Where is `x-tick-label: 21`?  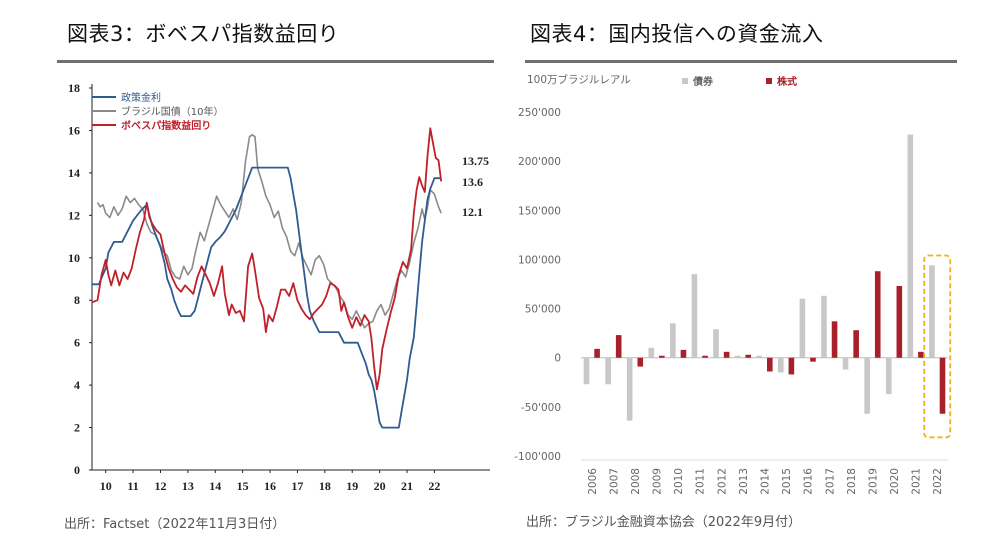 x-tick-label: 21 is located at coordinates (407, 486).